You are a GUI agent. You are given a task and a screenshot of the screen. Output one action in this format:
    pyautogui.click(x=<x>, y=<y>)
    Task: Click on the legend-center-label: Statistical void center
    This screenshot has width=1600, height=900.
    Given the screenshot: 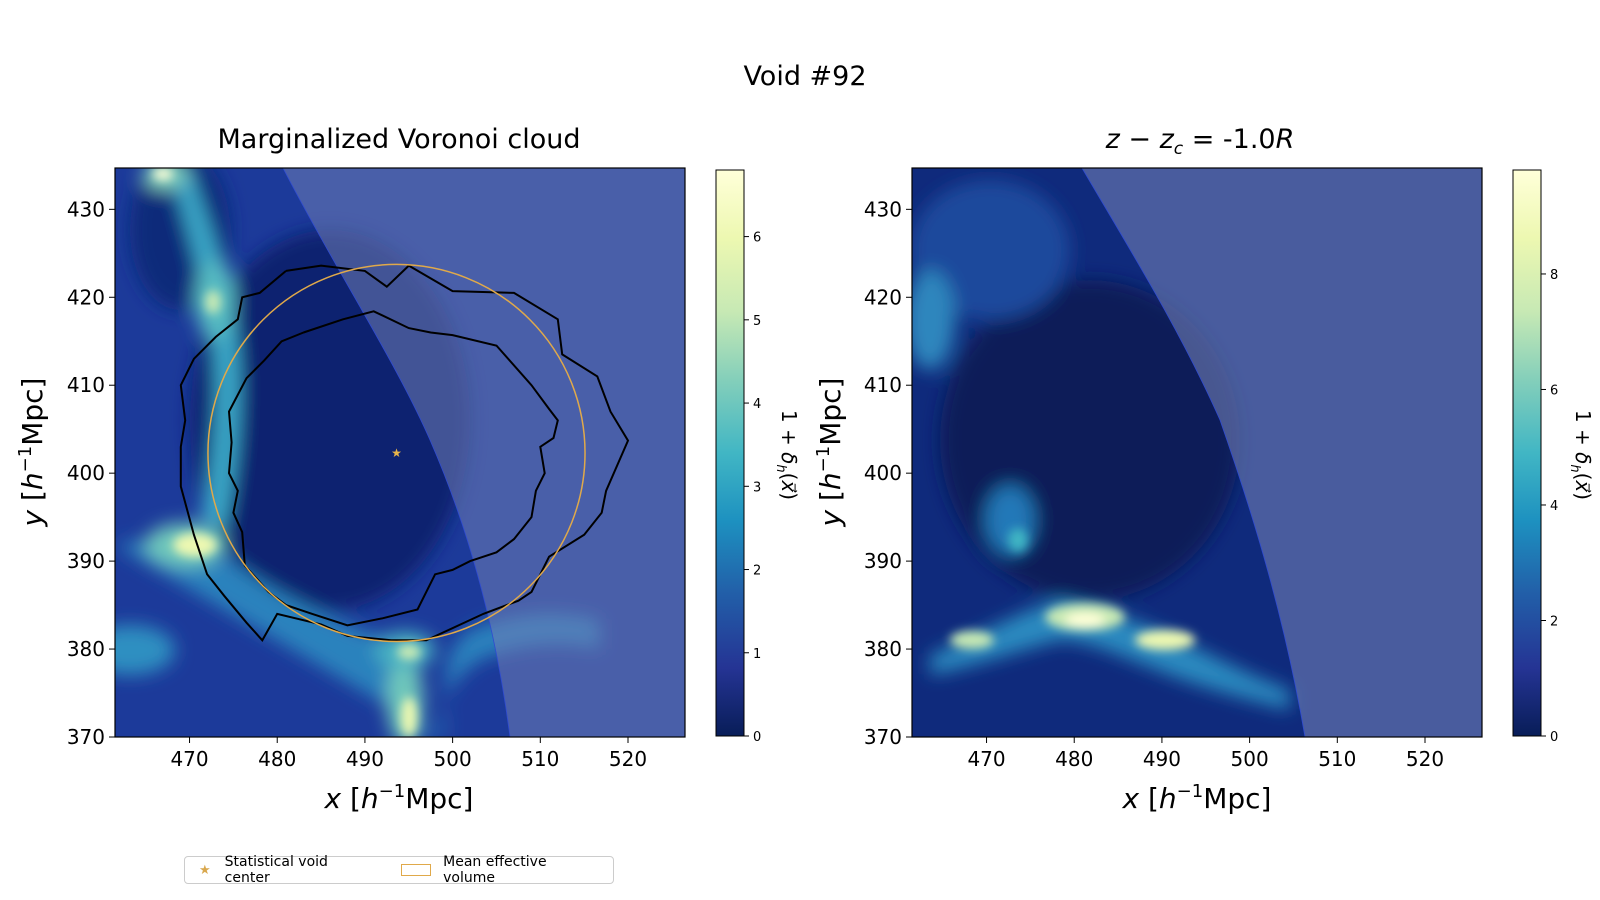 What is the action you would take?
    pyautogui.click(x=276, y=870)
    